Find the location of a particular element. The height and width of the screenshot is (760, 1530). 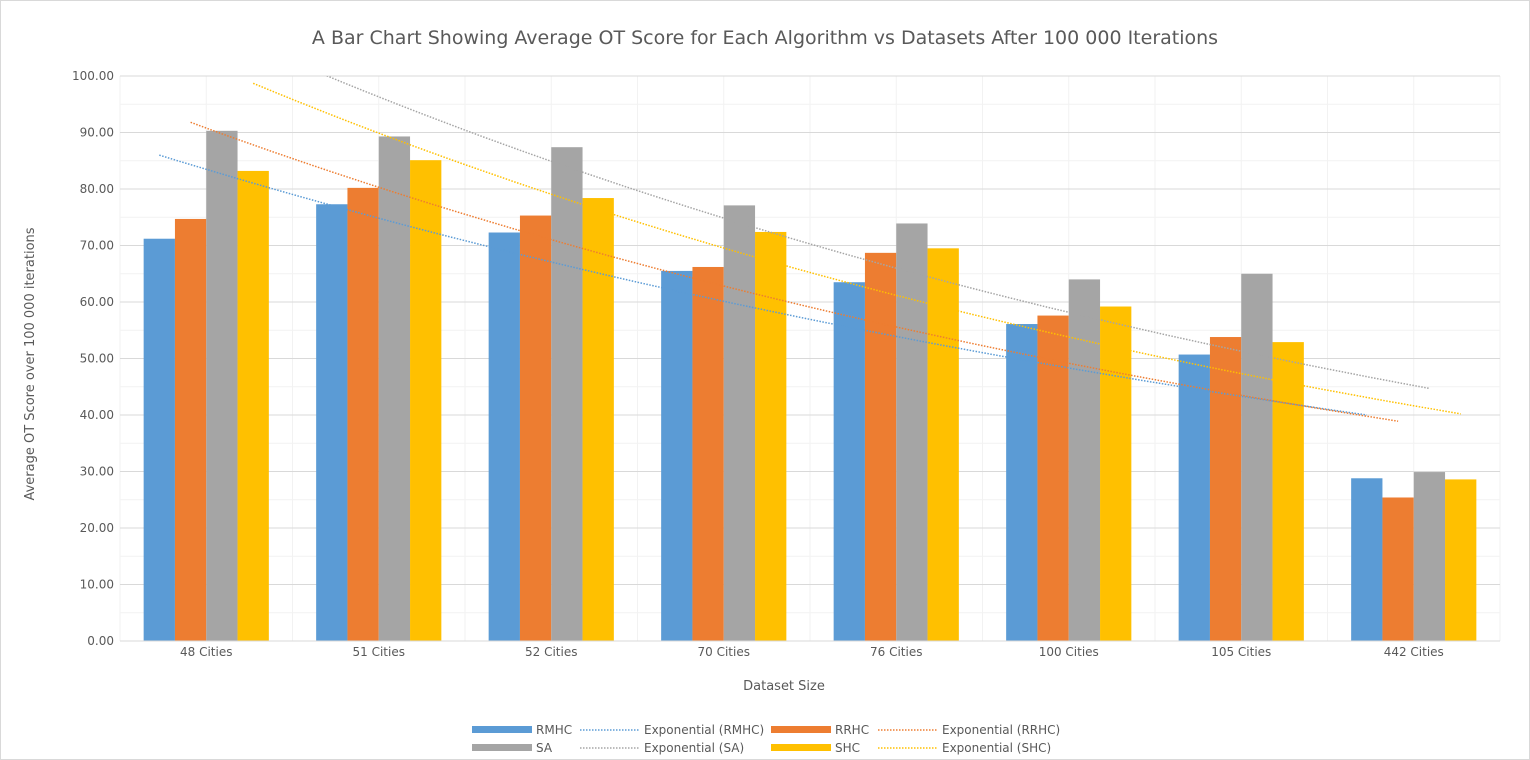

y-tick-label: 100.00 is located at coordinates (93, 76).